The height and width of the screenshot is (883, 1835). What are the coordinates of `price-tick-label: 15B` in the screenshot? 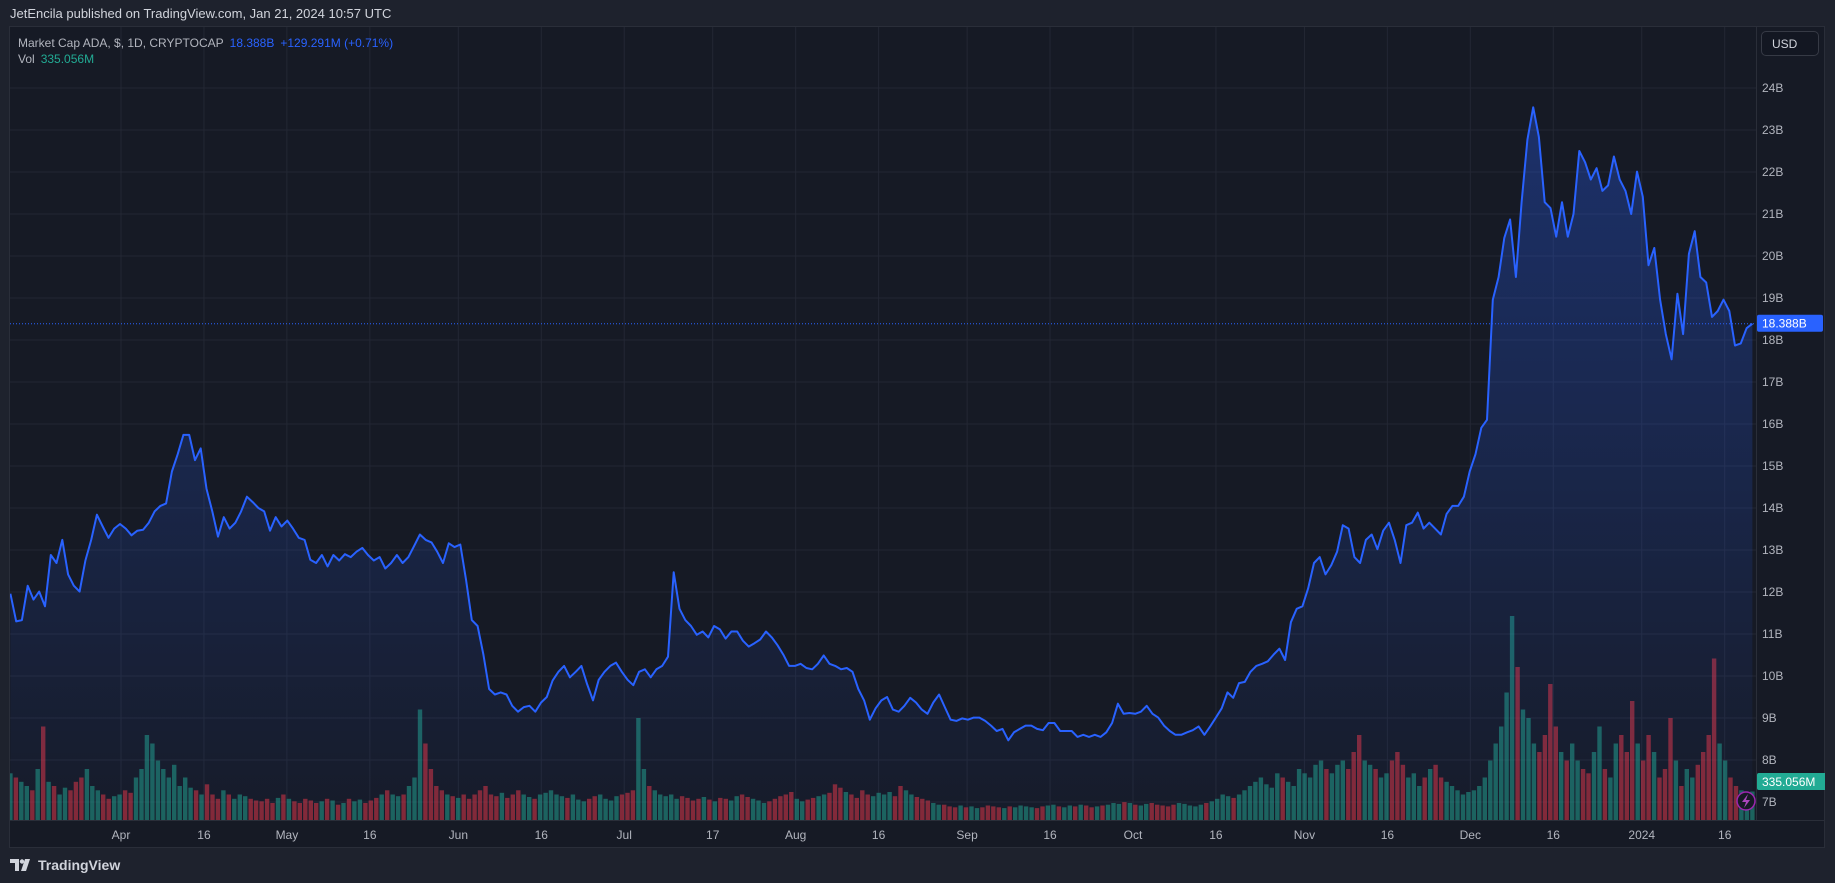 It's located at (1772, 466).